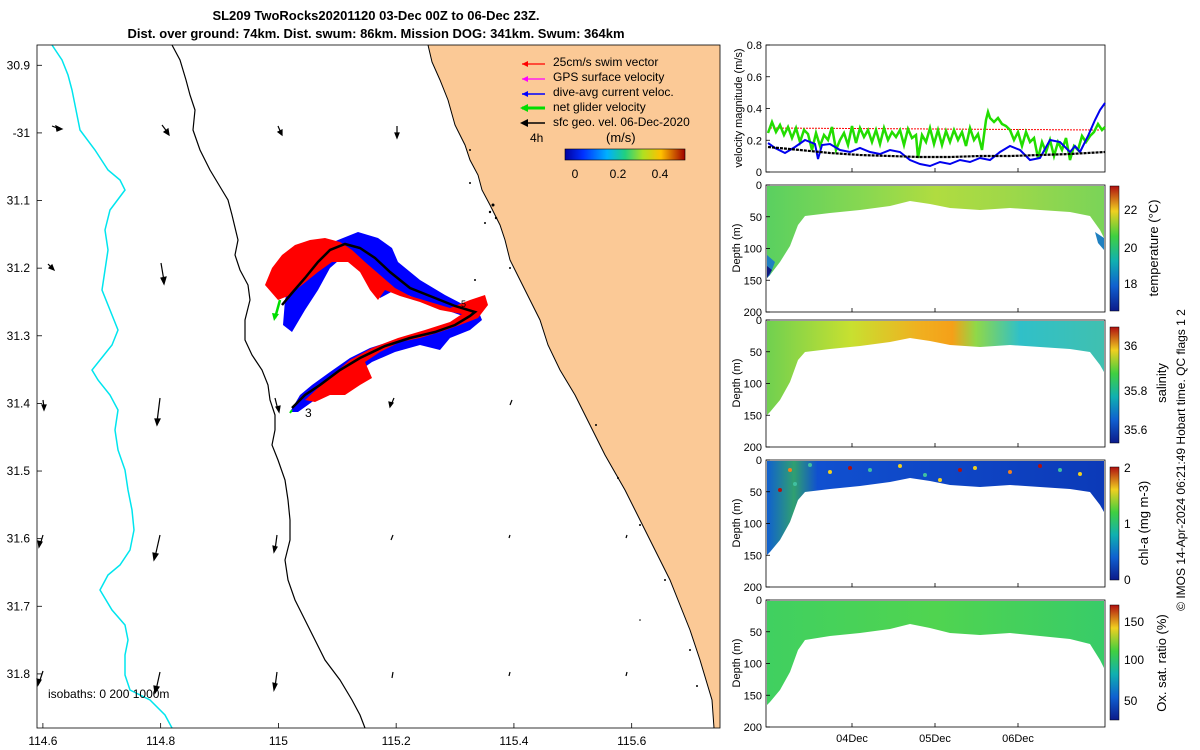 This screenshot has height=750, width=1200. What do you see at coordinates (935, 456) in the screenshot?
I see `time-axis: 04Dec 05Dec 06Dec` at bounding box center [935, 456].